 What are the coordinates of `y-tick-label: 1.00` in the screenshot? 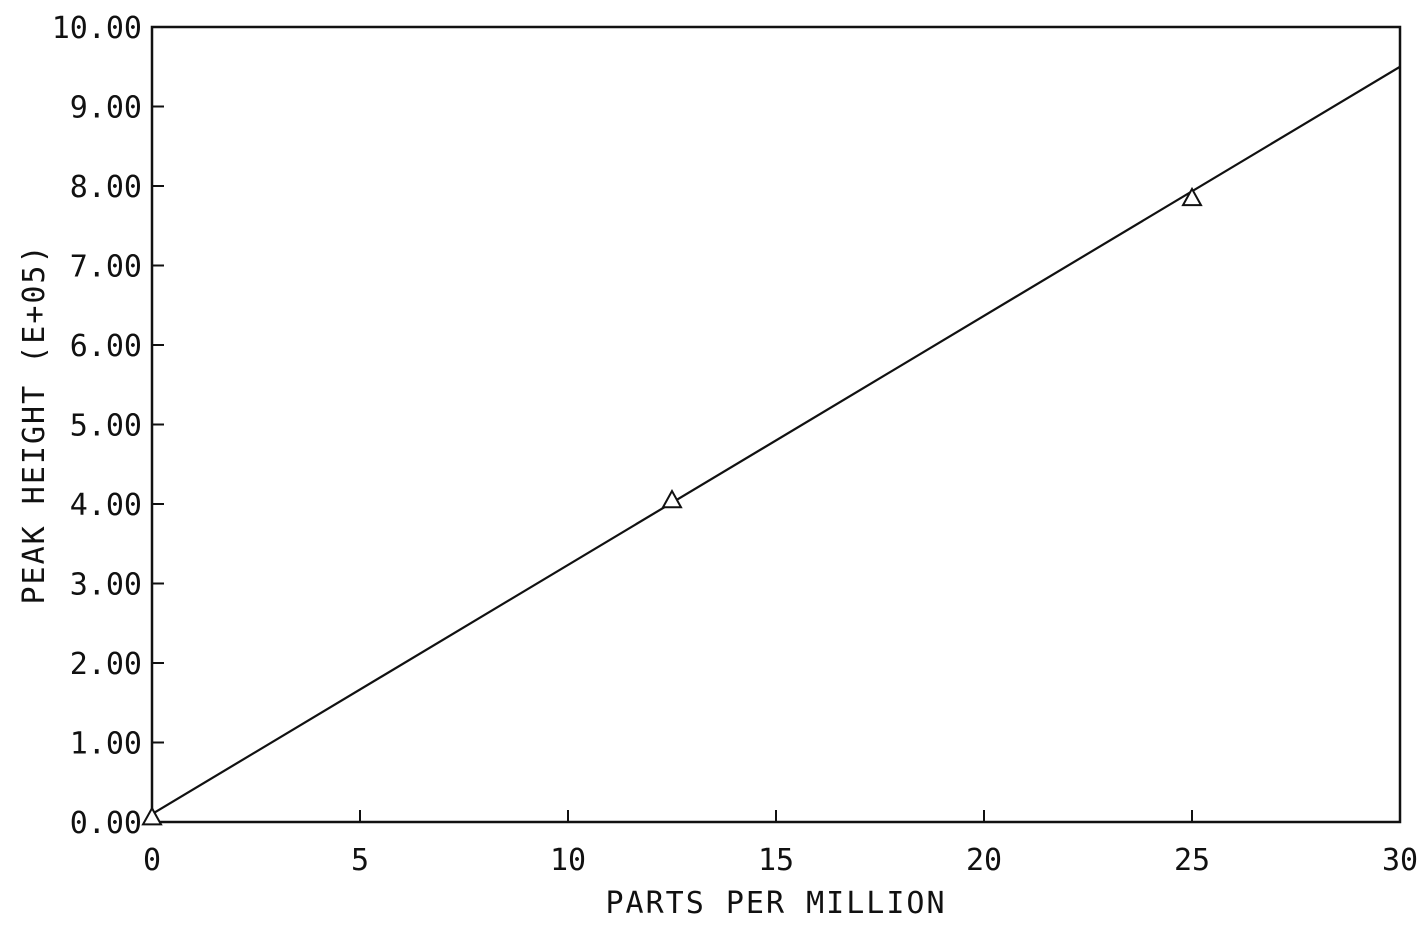 It's located at (106, 744).